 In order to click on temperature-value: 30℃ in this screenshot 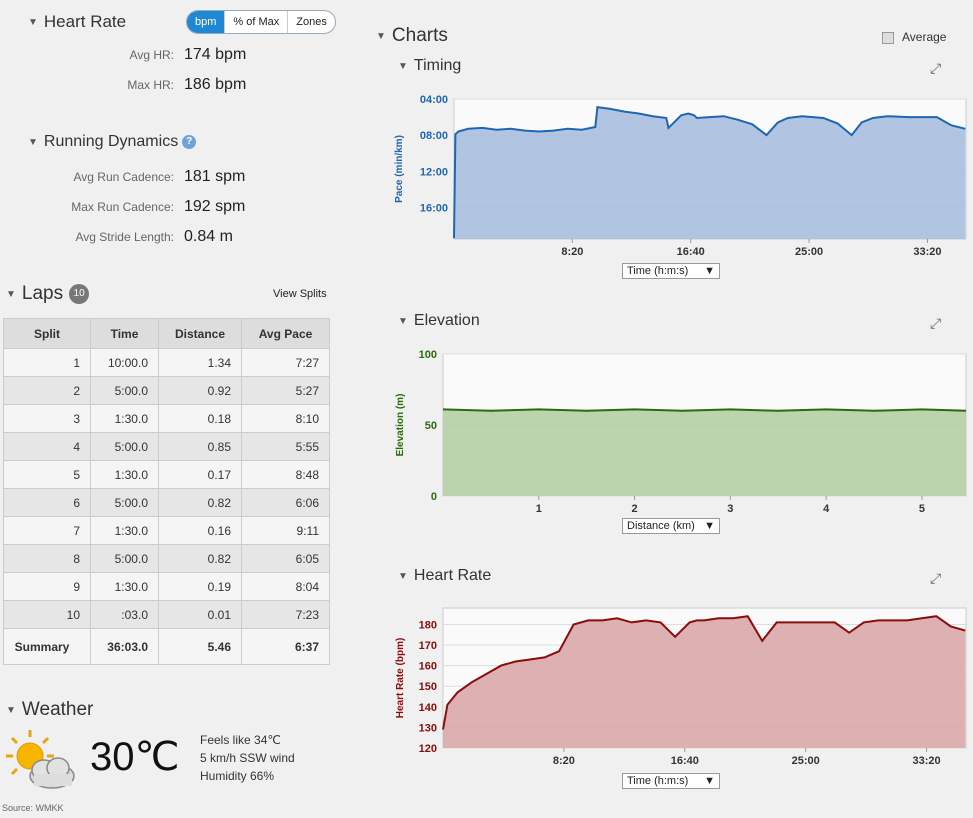, I will do `click(135, 757)`.